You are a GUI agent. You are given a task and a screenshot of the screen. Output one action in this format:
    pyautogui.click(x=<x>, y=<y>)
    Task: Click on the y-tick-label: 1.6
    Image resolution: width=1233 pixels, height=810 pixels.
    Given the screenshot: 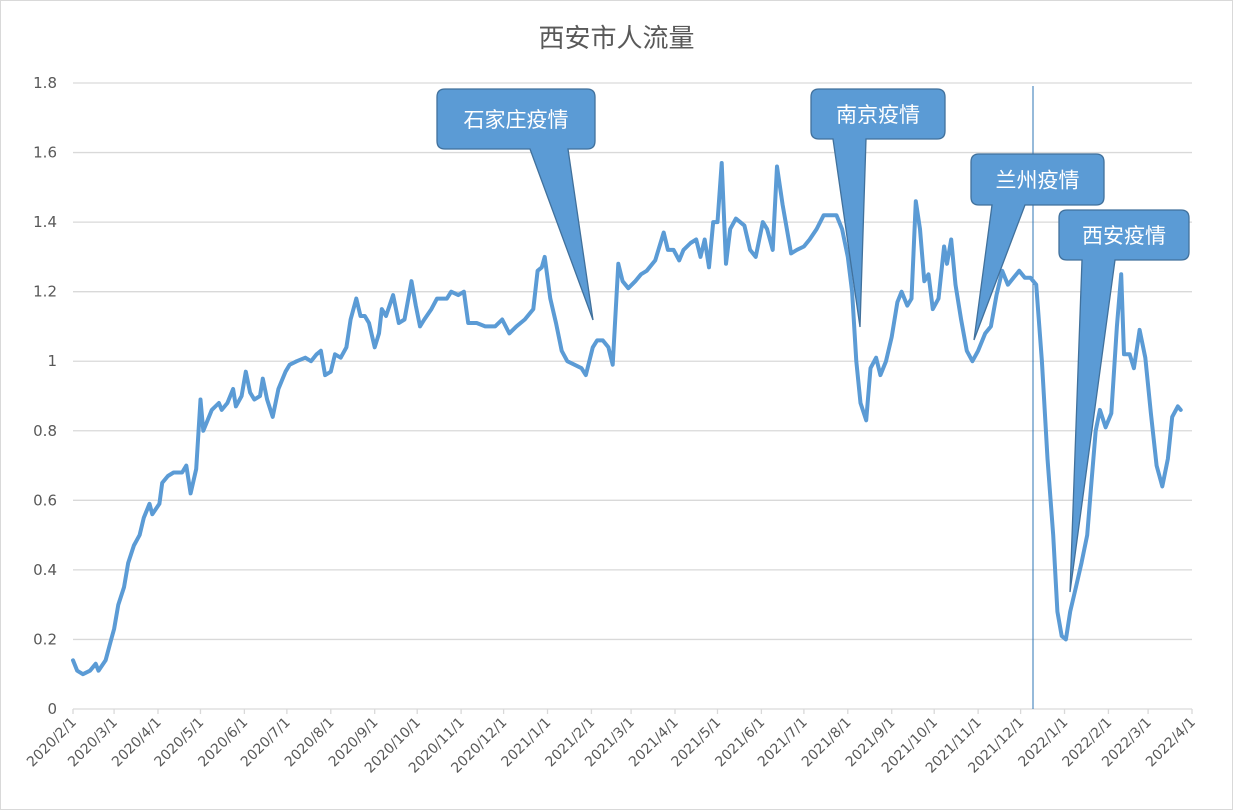 What is the action you would take?
    pyautogui.click(x=45, y=153)
    